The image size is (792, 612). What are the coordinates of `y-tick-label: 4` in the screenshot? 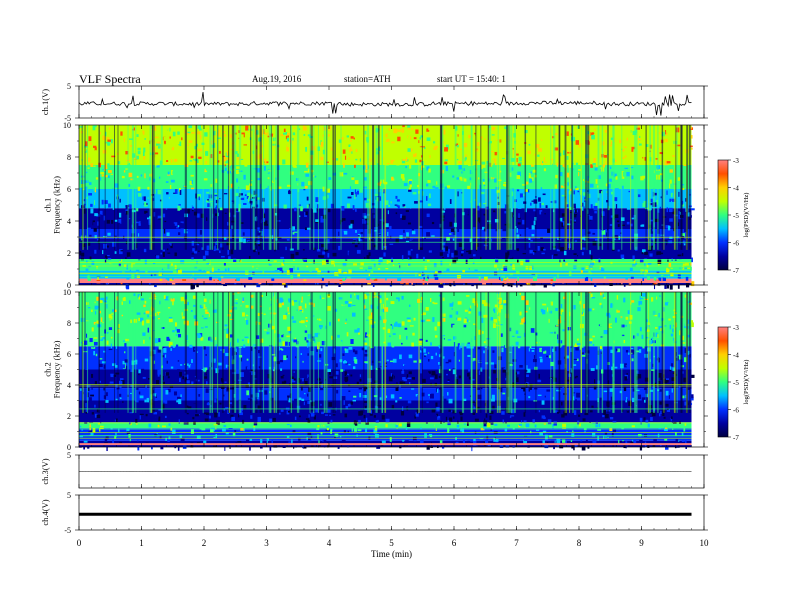 It's located at (69, 221).